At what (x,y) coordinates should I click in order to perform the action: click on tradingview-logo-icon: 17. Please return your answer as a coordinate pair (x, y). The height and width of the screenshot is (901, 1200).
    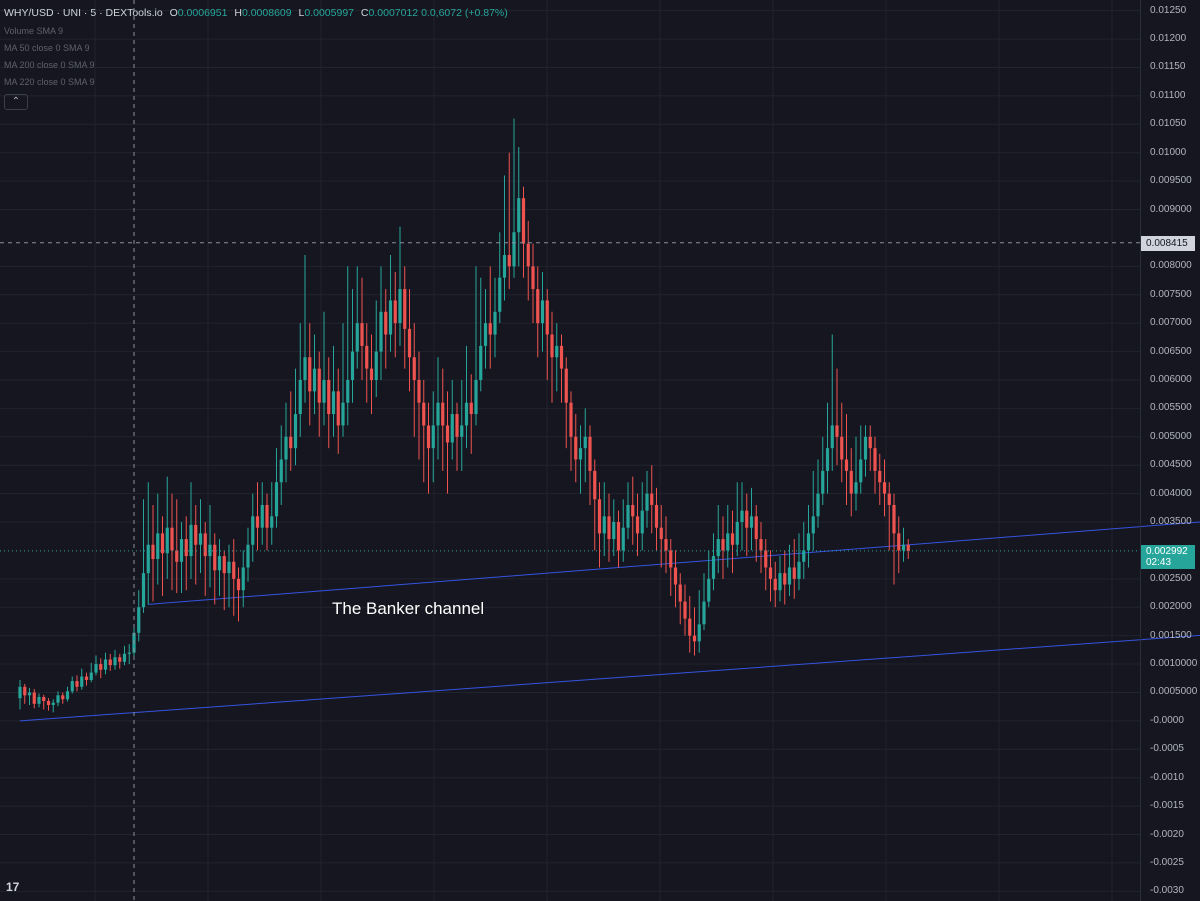
    Looking at the image, I should click on (12, 887).